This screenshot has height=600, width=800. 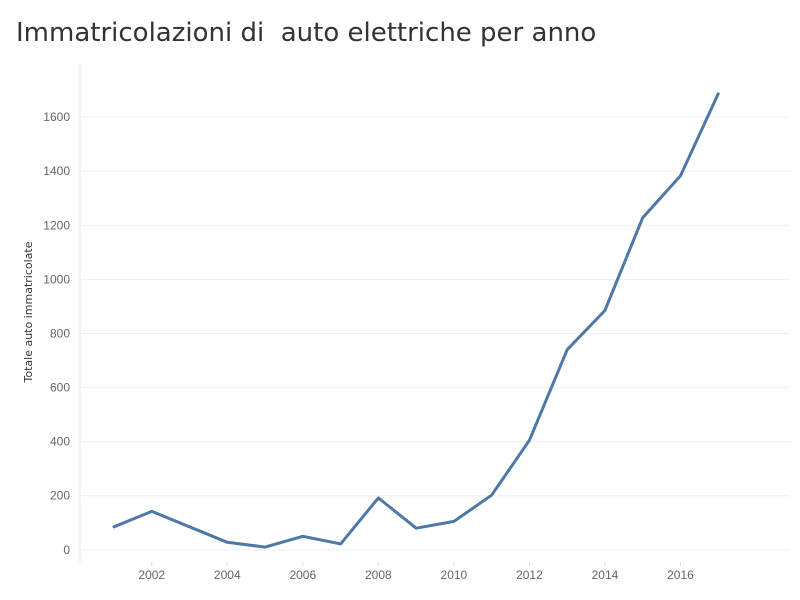 What do you see at coordinates (66, 550) in the screenshot?
I see `y-tick-label: 0` at bounding box center [66, 550].